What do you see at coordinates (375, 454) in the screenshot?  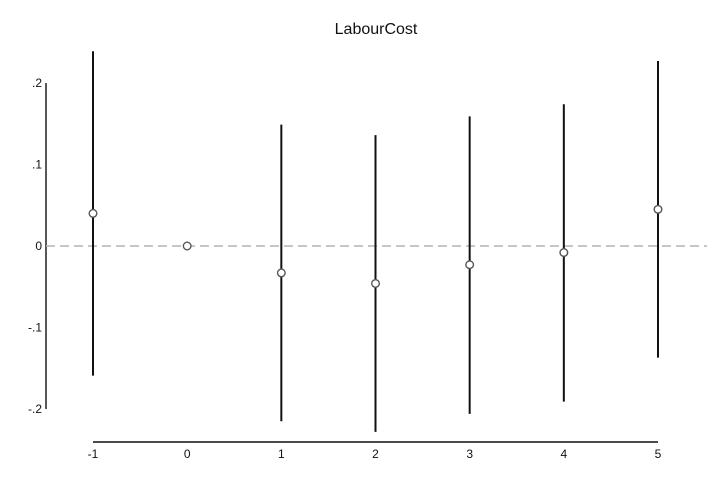 I see `x-tick-label: 2` at bounding box center [375, 454].